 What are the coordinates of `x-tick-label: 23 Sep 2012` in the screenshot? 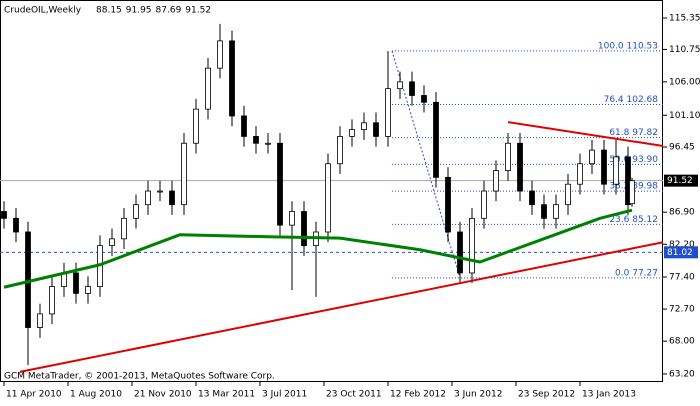 It's located at (546, 395).